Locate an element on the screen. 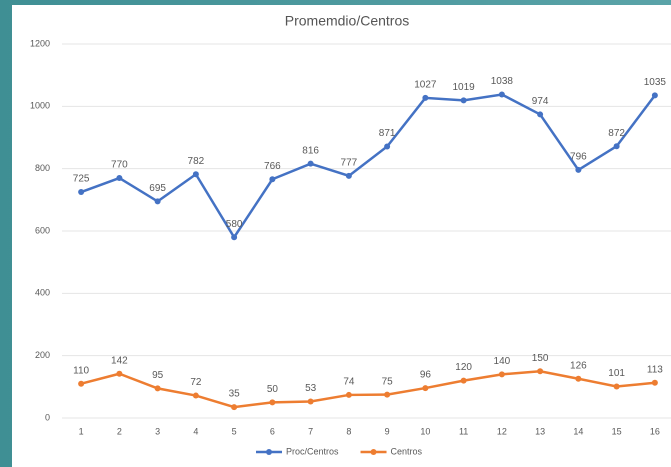 Image resolution: width=671 pixels, height=467 pixels. x-tick-label: 11 is located at coordinates (463, 431).